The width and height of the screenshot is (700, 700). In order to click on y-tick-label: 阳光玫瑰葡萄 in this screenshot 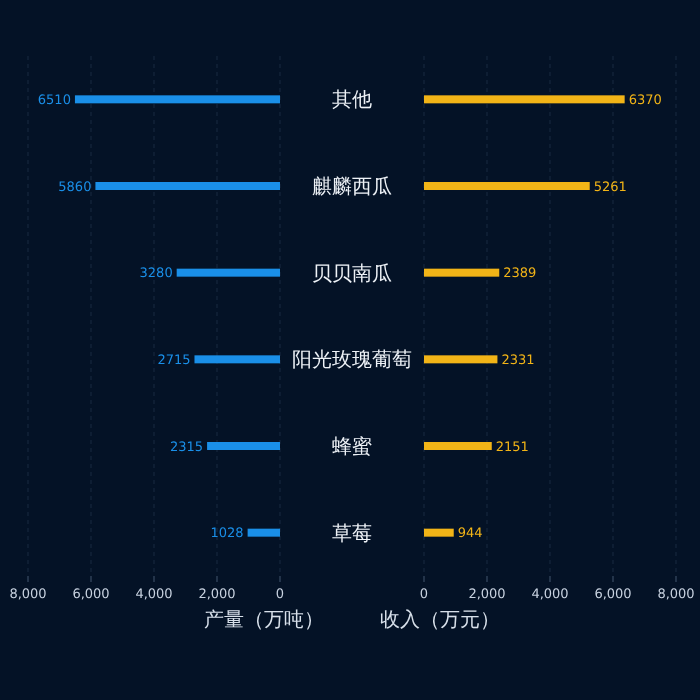, I will do `click(352, 360)`.